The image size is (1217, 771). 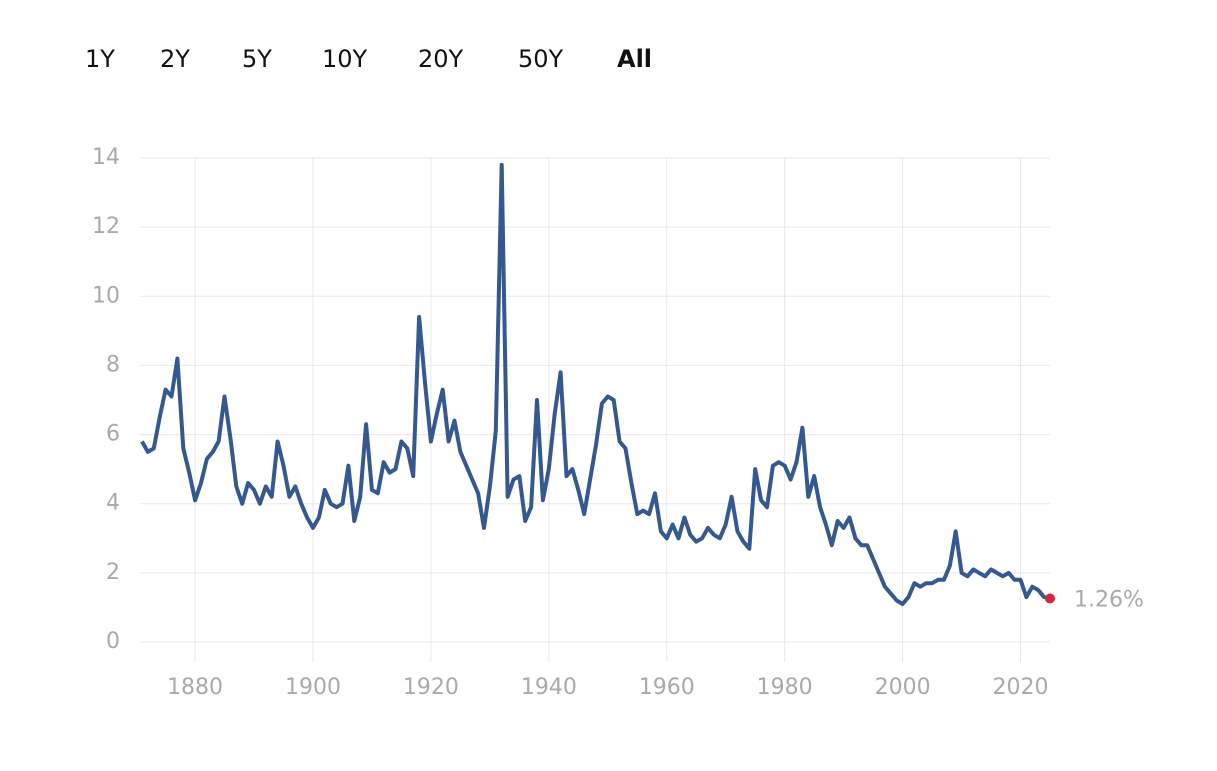 What do you see at coordinates (106, 226) in the screenshot?
I see `y-tick-label: 12` at bounding box center [106, 226].